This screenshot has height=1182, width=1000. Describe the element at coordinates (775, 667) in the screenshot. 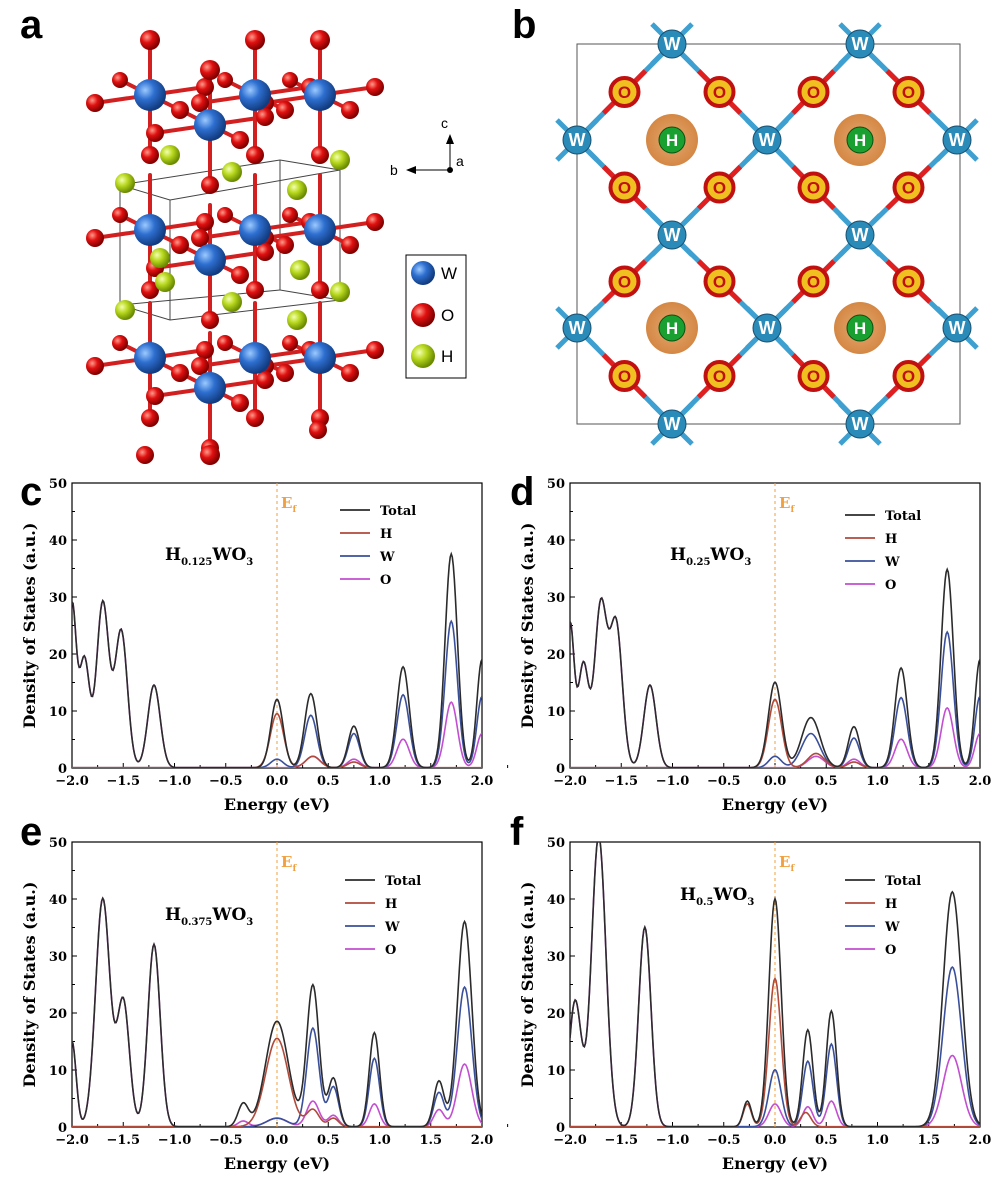

I see `dos-curve-total` at that location.